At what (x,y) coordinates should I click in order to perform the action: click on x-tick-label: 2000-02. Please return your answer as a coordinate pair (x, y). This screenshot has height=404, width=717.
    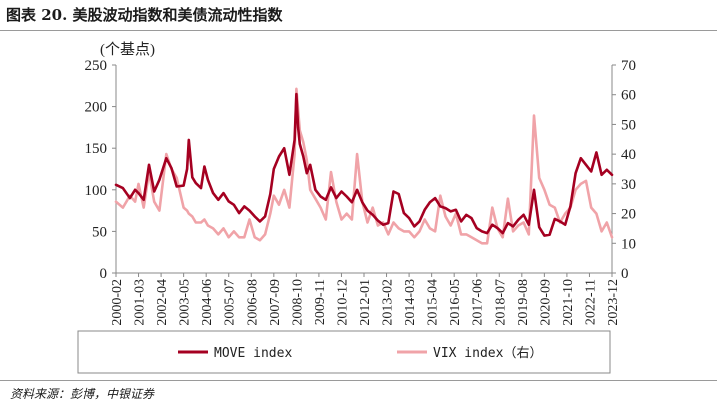
    Looking at the image, I should click on (117, 302).